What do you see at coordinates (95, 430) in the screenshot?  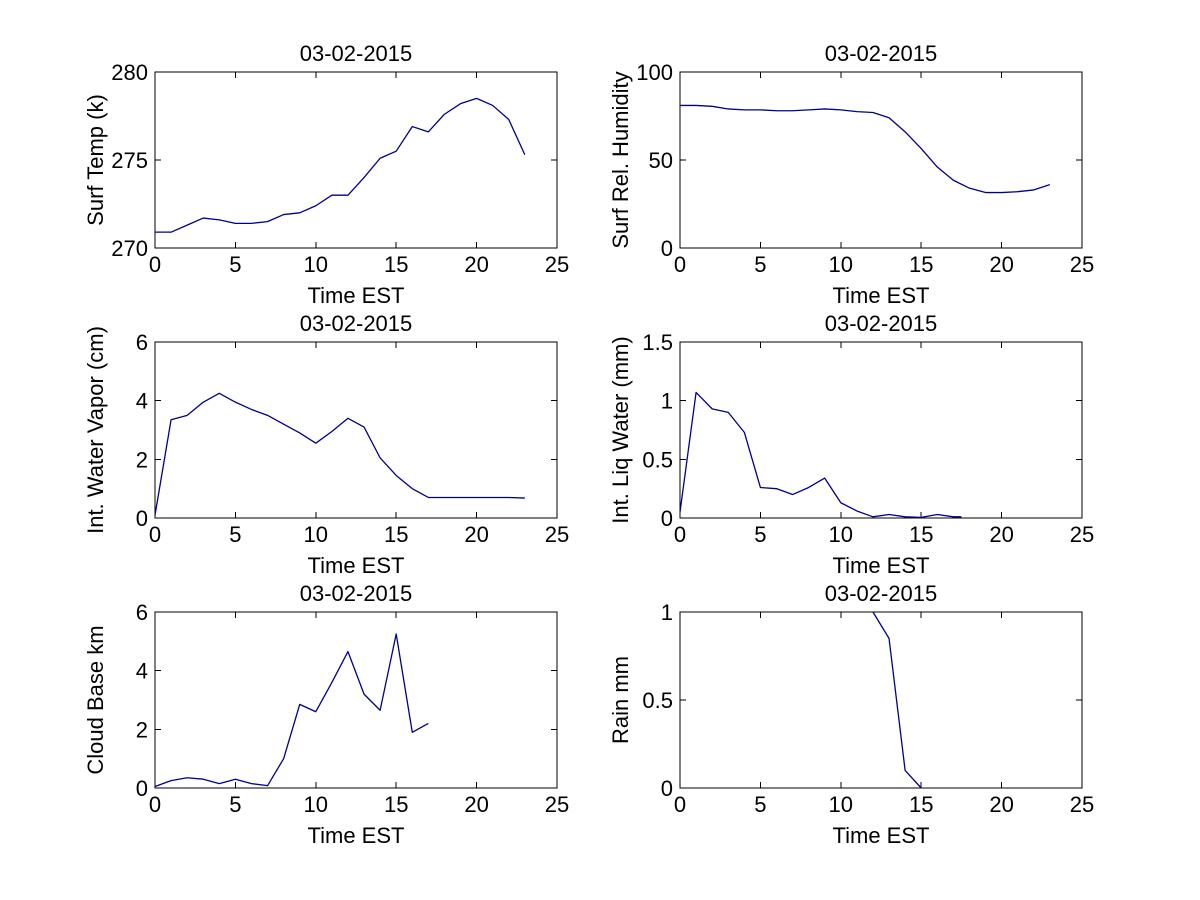 I see `y-axis-label: Int. Water Vapor (cm)` at bounding box center [95, 430].